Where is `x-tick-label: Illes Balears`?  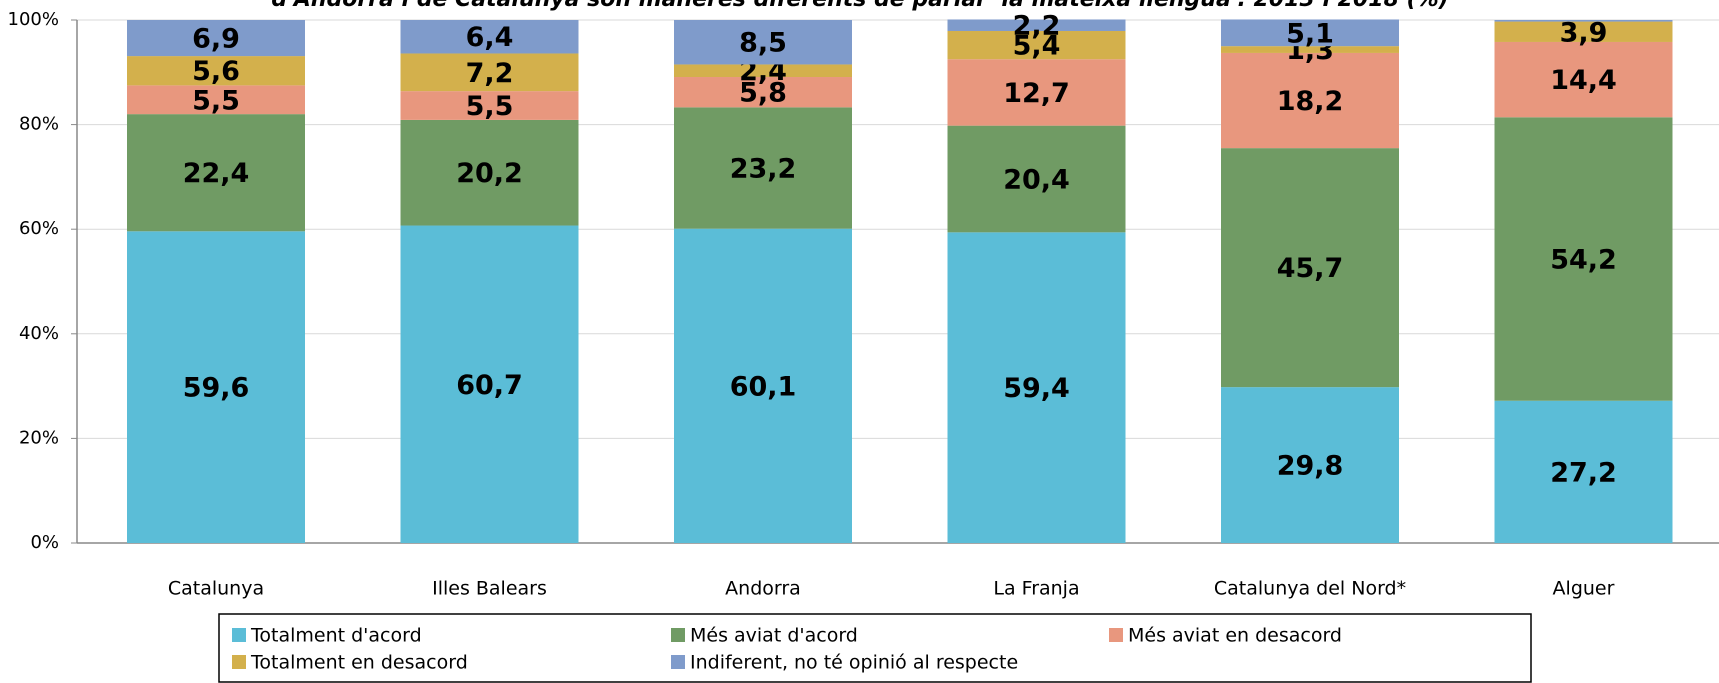
x-tick-label: Illes Balears is located at coordinates (489, 589).